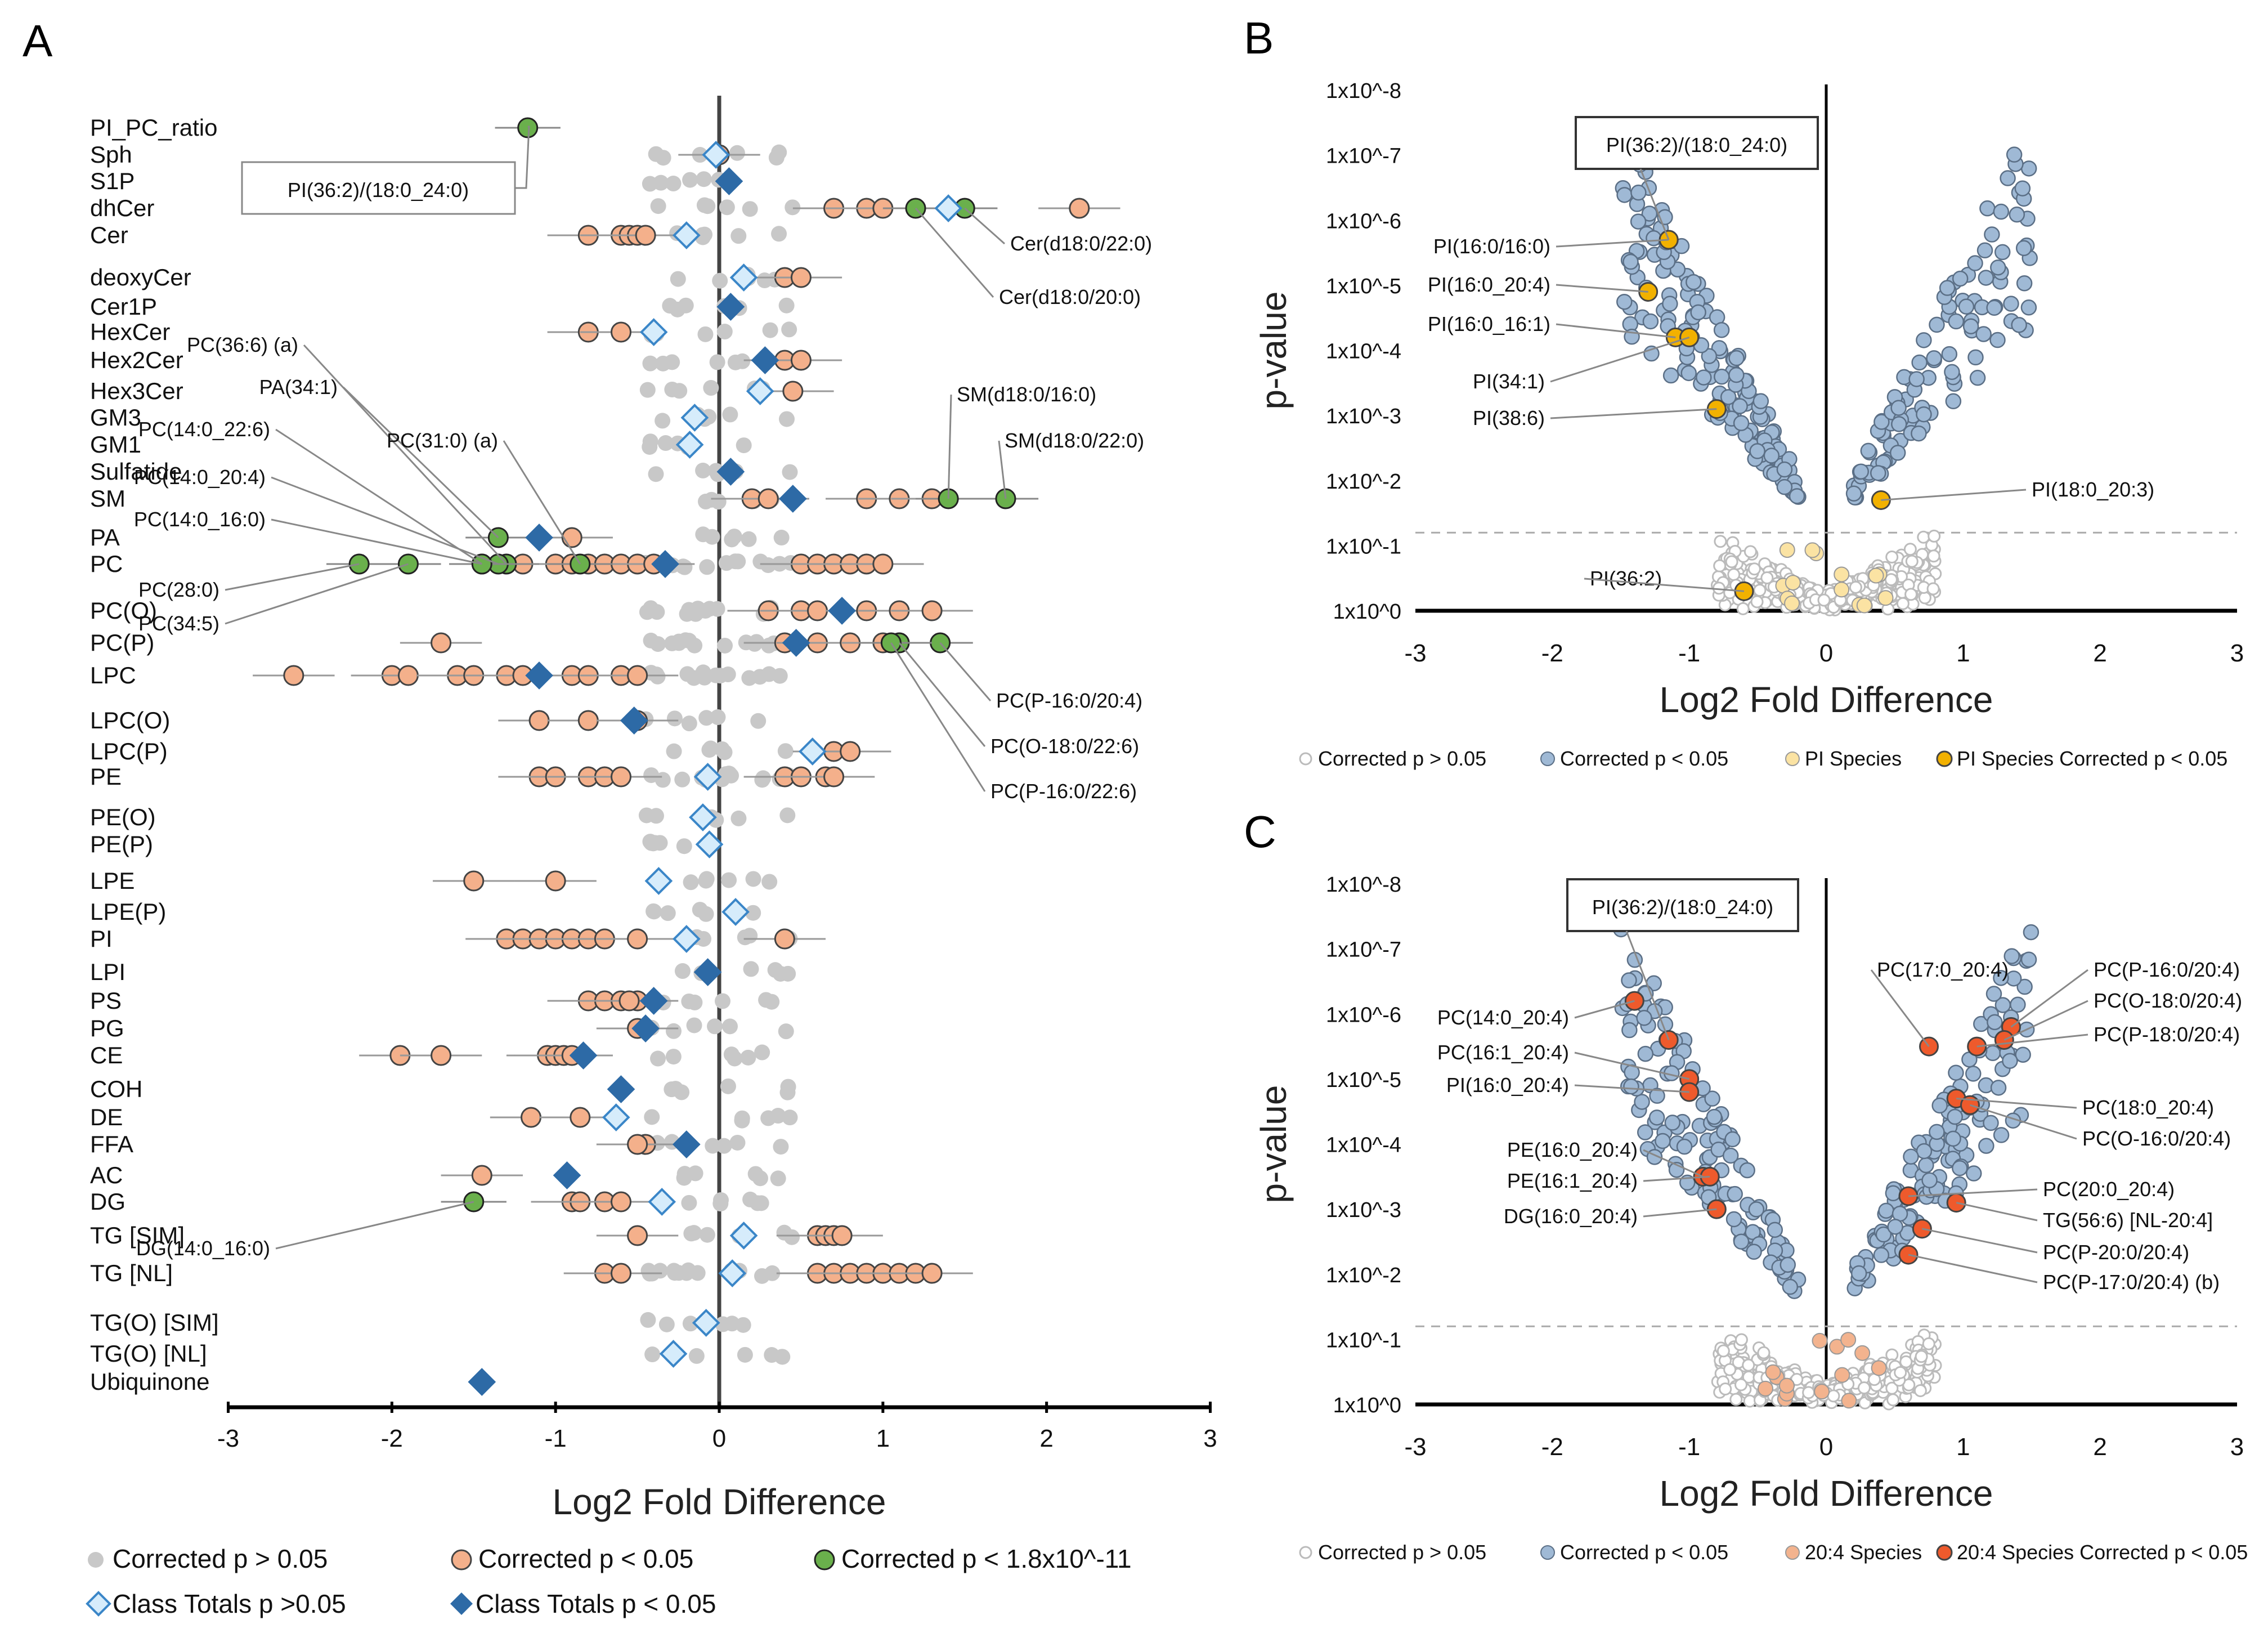 This screenshot has height=1642, width=2268. I want to click on class-label: TG [NL], so click(131, 1273).